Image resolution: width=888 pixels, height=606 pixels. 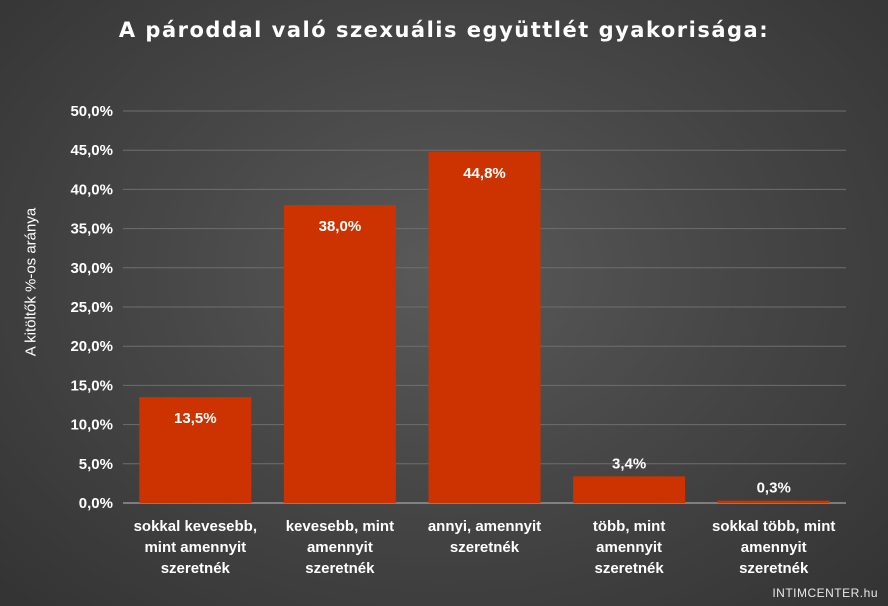 What do you see at coordinates (91, 268) in the screenshot?
I see `y-tick-label: 30,0%` at bounding box center [91, 268].